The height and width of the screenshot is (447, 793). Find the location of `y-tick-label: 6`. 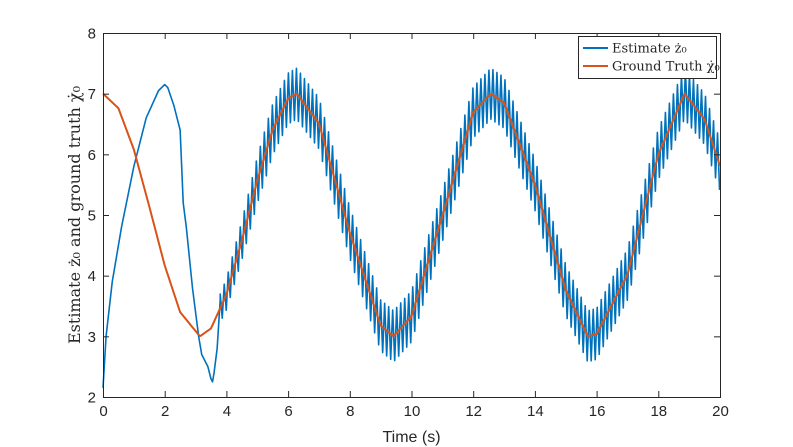

y-tick-label: 6 is located at coordinates (92, 155).